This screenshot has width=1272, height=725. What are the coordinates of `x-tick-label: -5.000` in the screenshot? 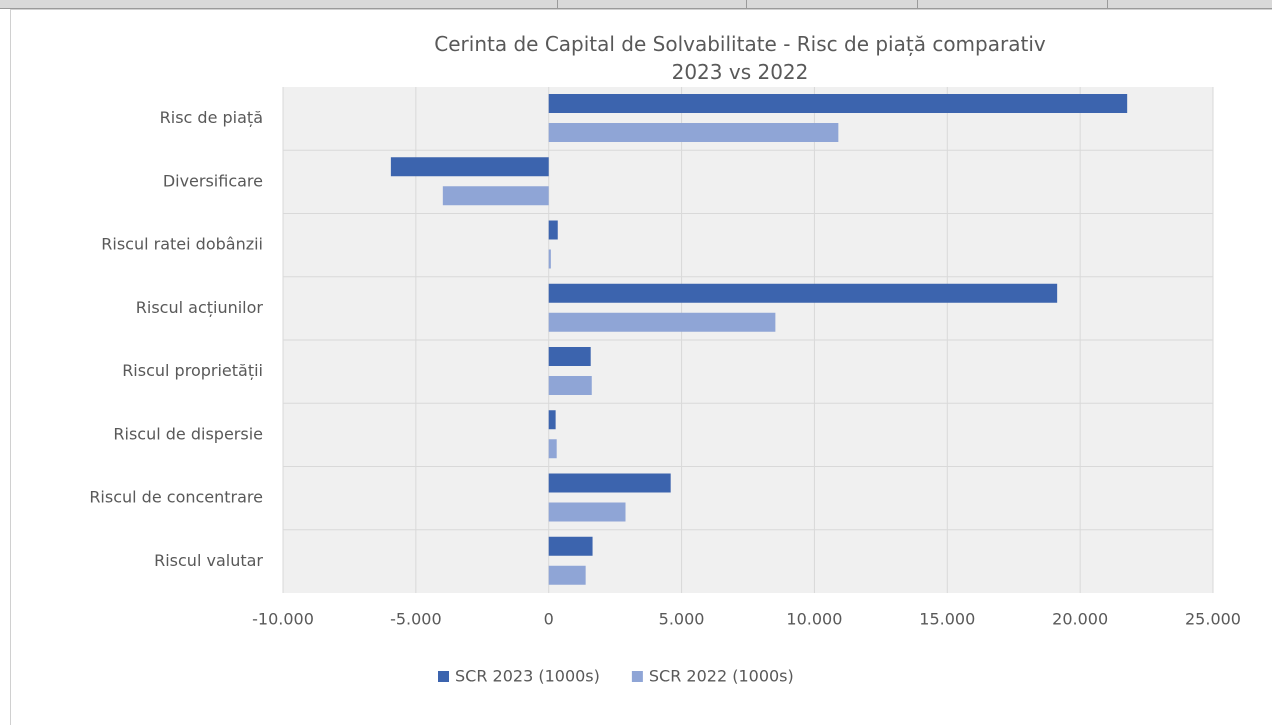 It's located at (416, 619).